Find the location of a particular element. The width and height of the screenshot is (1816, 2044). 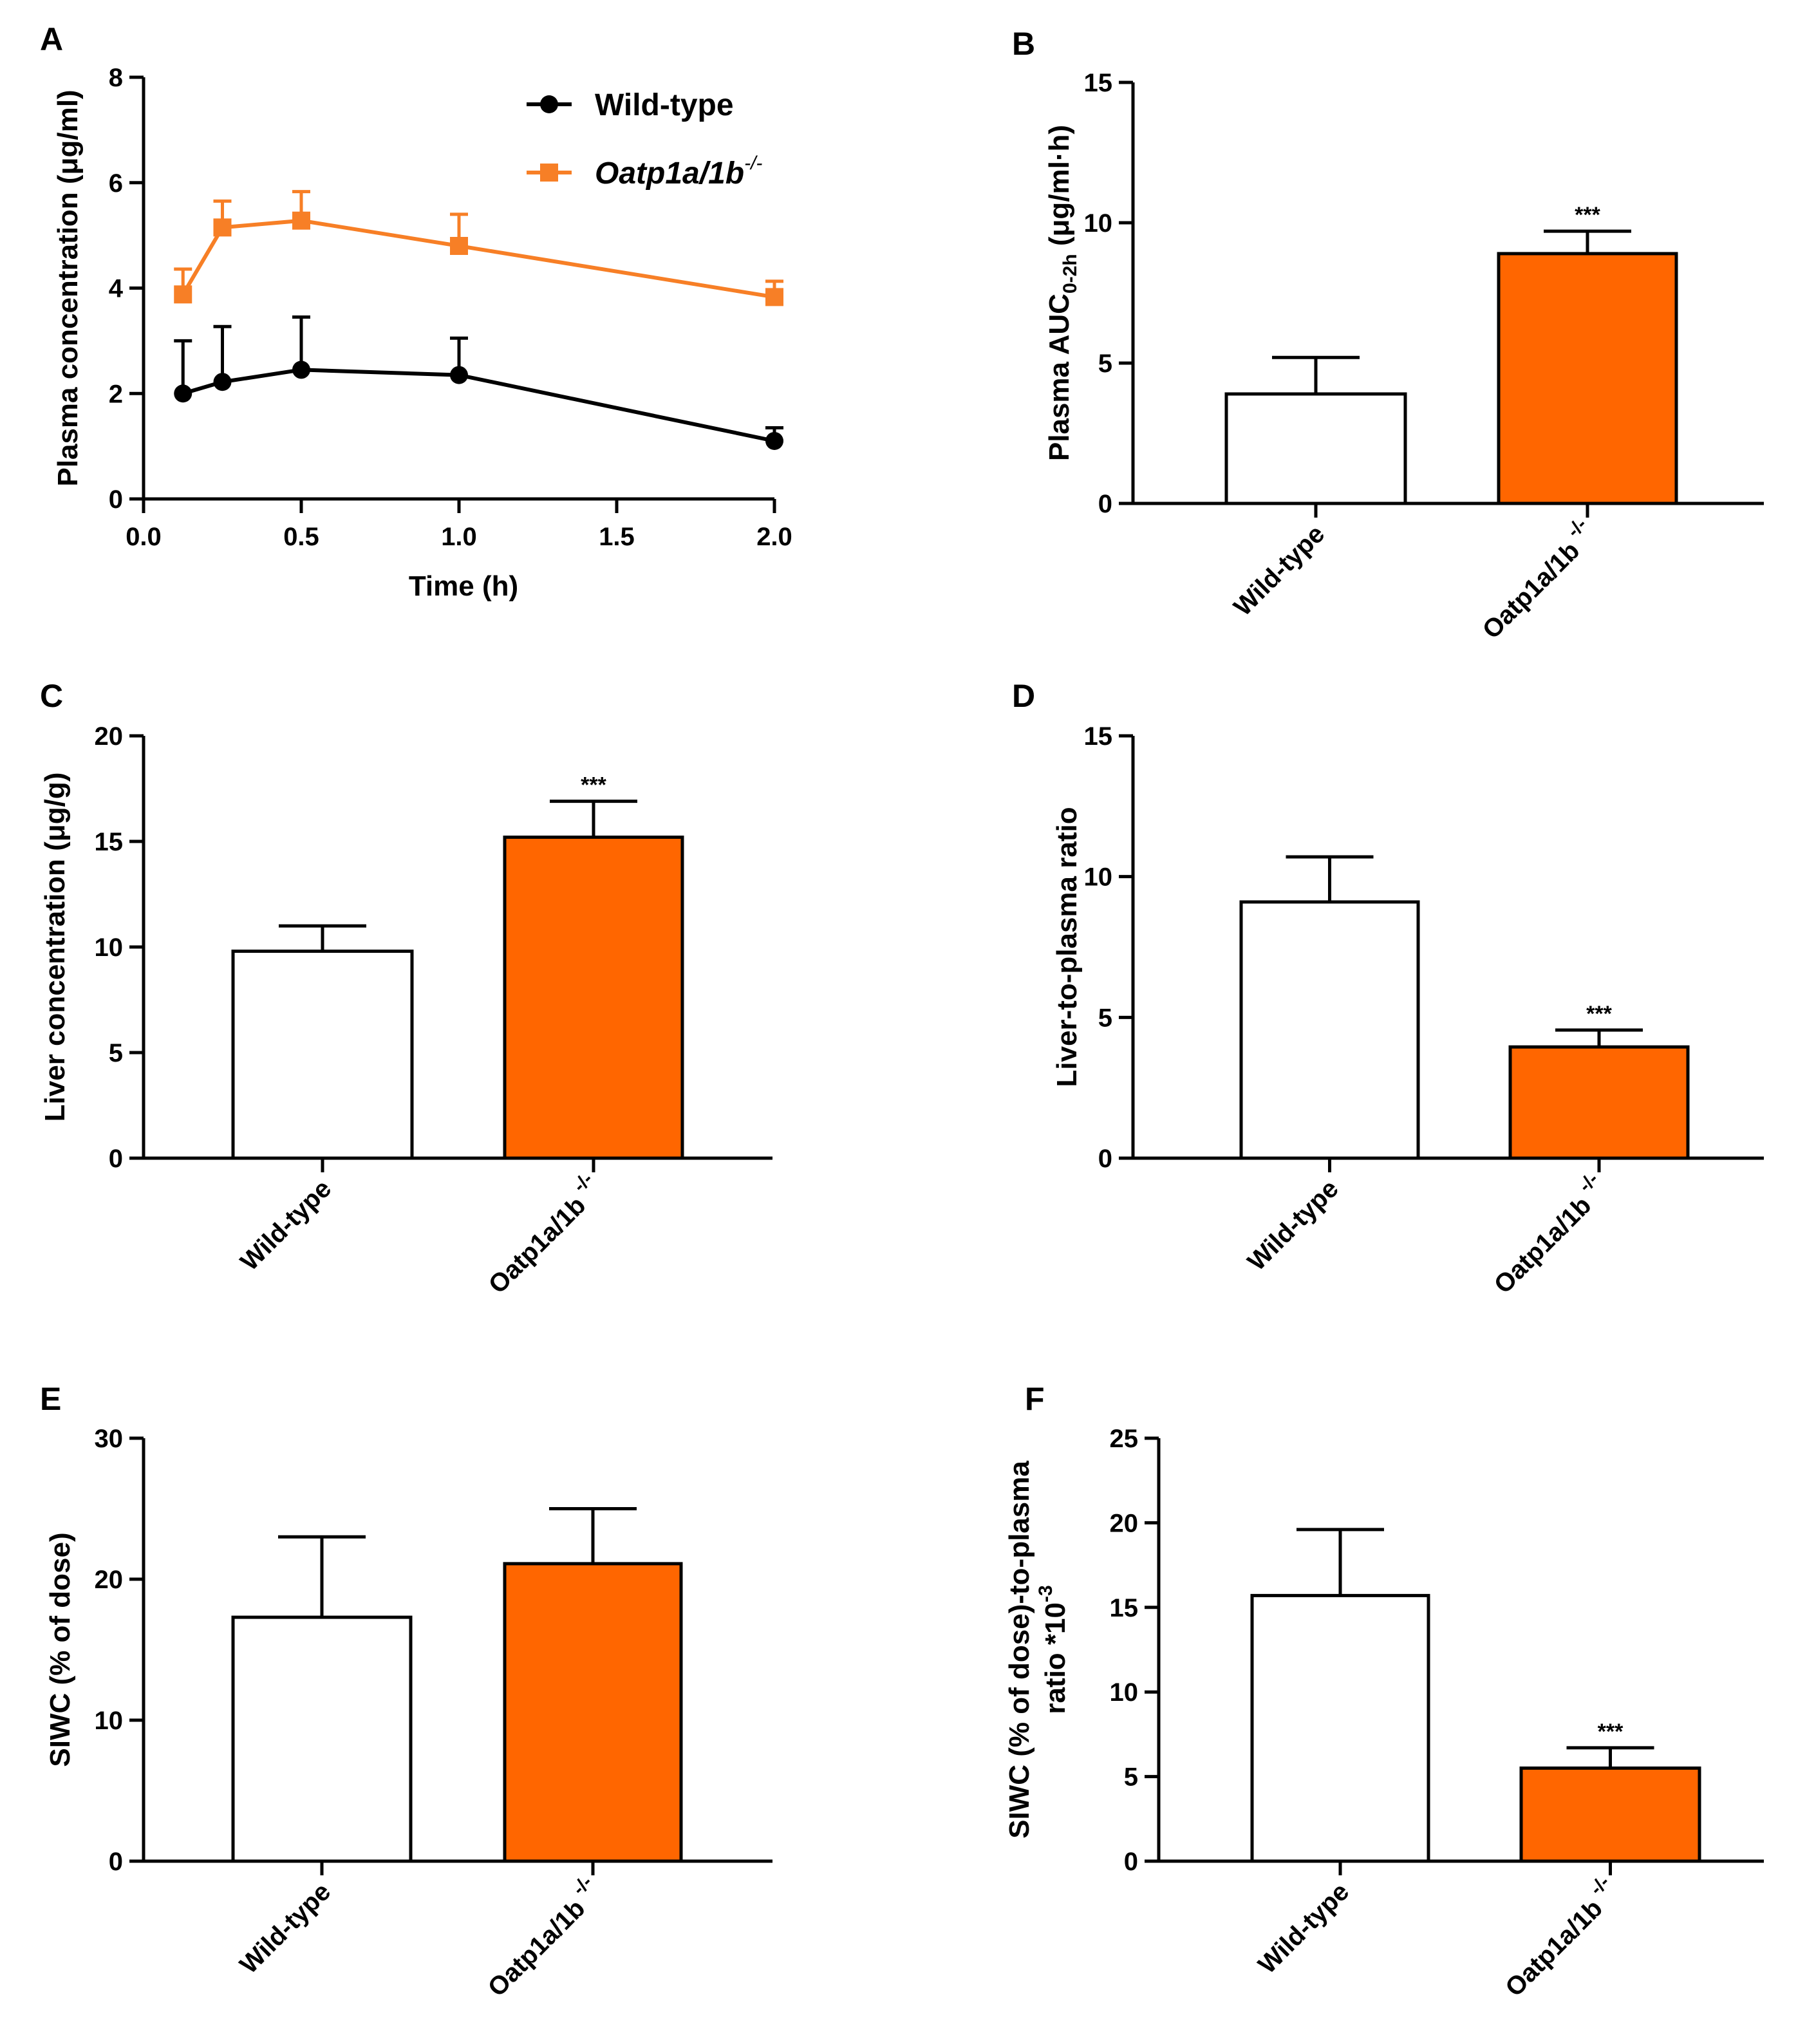

y-axis-label-text: Liver-to-plasma ratio is located at coordinates (1067, 947).